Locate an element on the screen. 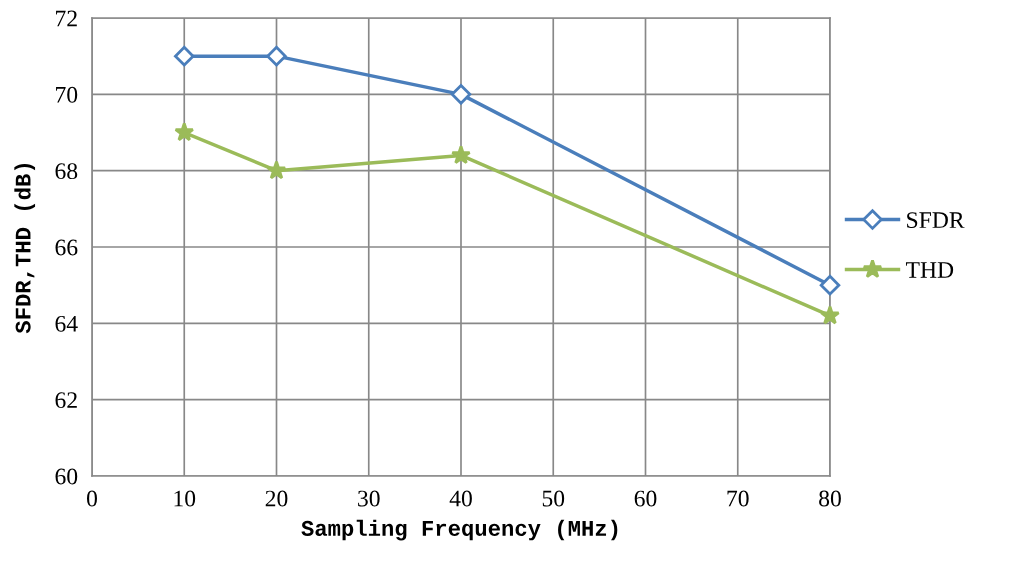 This screenshot has width=1017, height=562. y-tick-label: 60 is located at coordinates (66, 476).